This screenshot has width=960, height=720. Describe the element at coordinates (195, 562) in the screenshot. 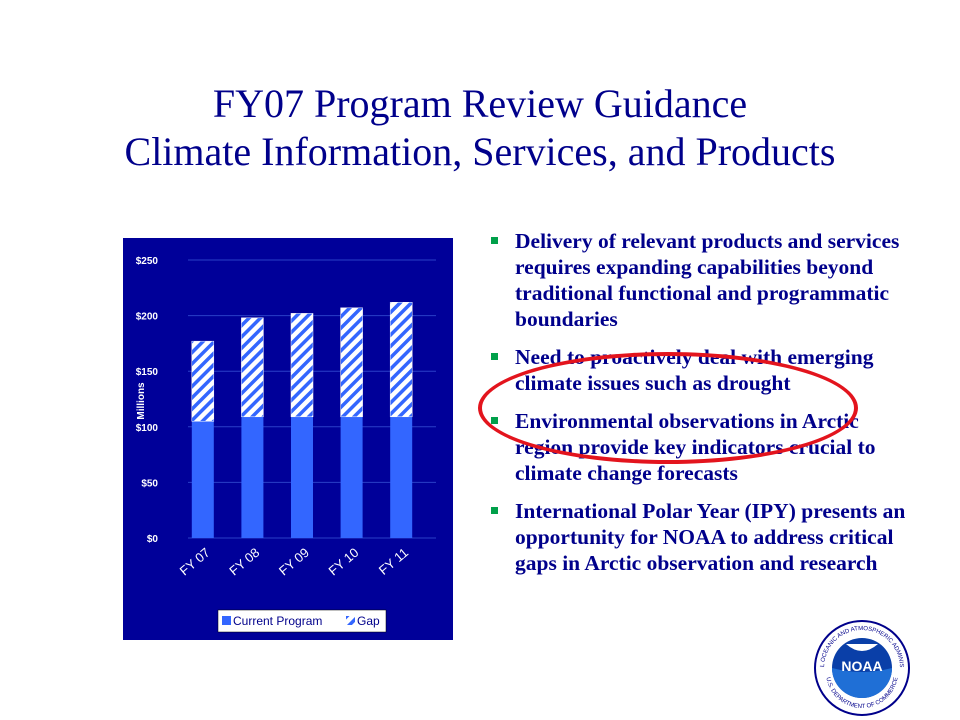

I see `x-tick-label: FY 07` at that location.